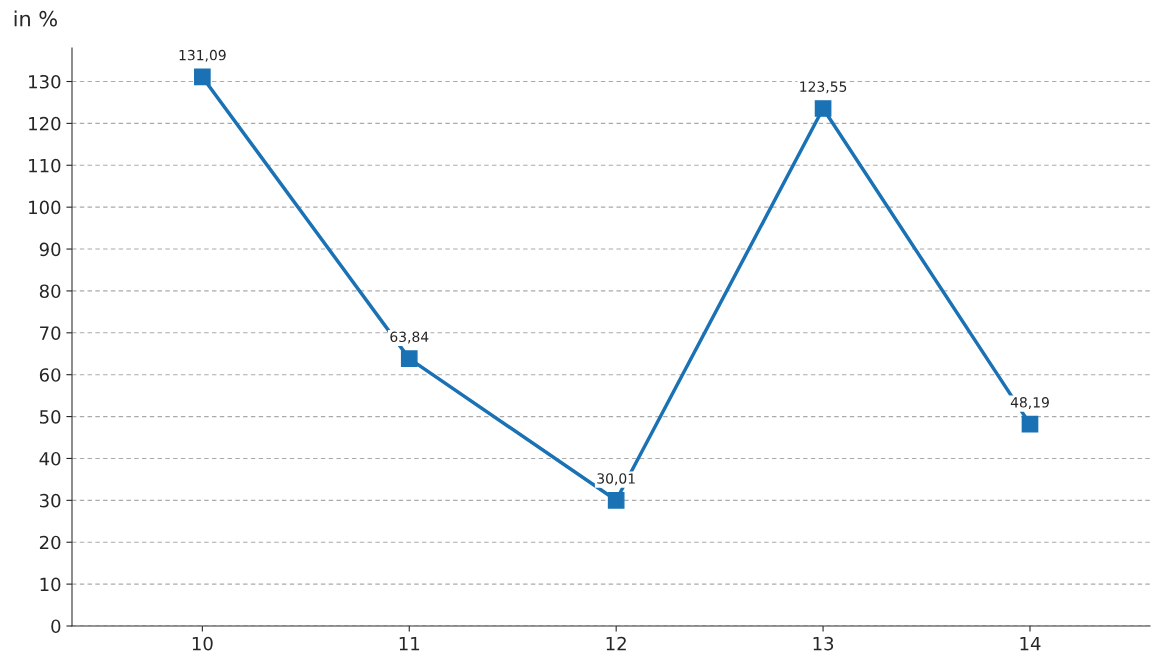  What do you see at coordinates (1029, 403) in the screenshot?
I see `data-label: 48,19` at bounding box center [1029, 403].